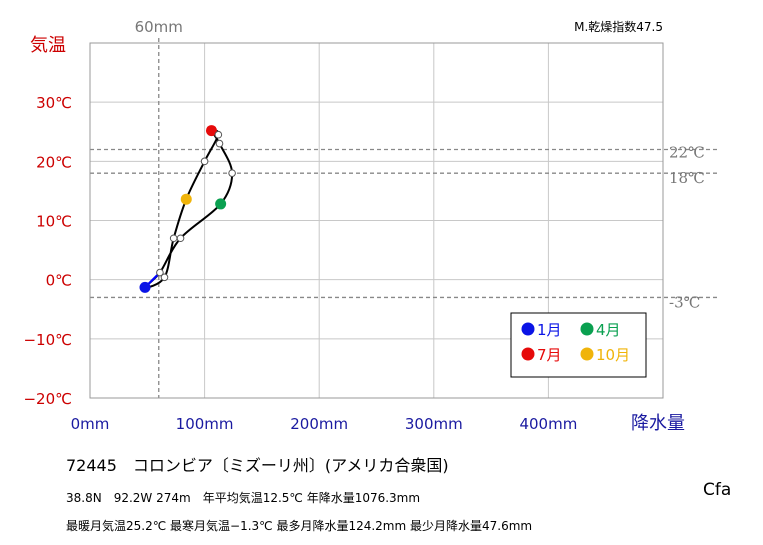 The height and width of the screenshot is (545, 763). Describe the element at coordinates (575, 342) in the screenshot. I see `legend-items: 1月 4月 7月 10月` at that location.